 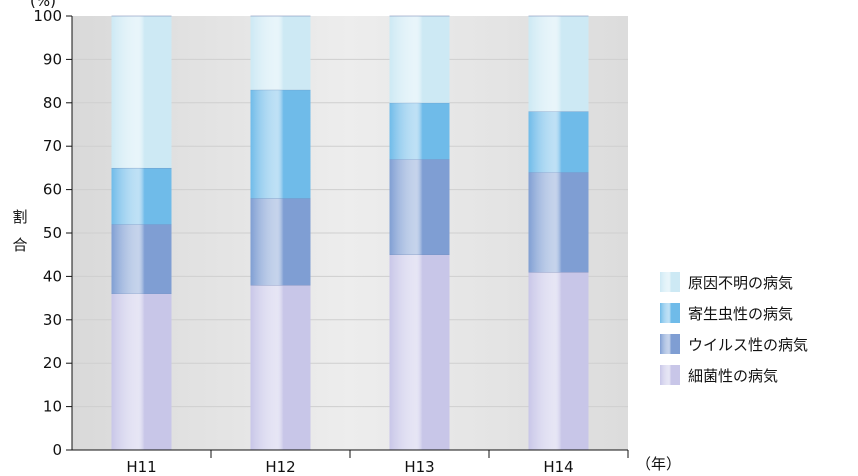 I want to click on legend-label-0: 細菌性の病気, so click(x=733, y=376).